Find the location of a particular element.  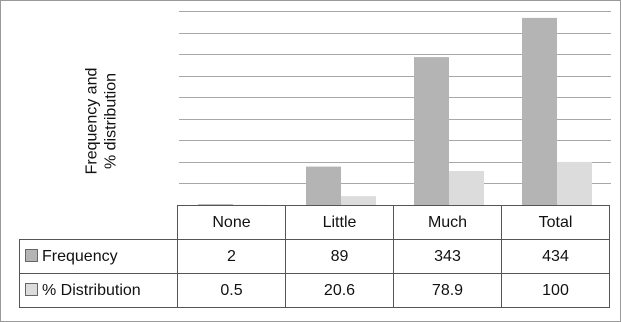

data-label: 78.9 is located at coordinates (447, 290).